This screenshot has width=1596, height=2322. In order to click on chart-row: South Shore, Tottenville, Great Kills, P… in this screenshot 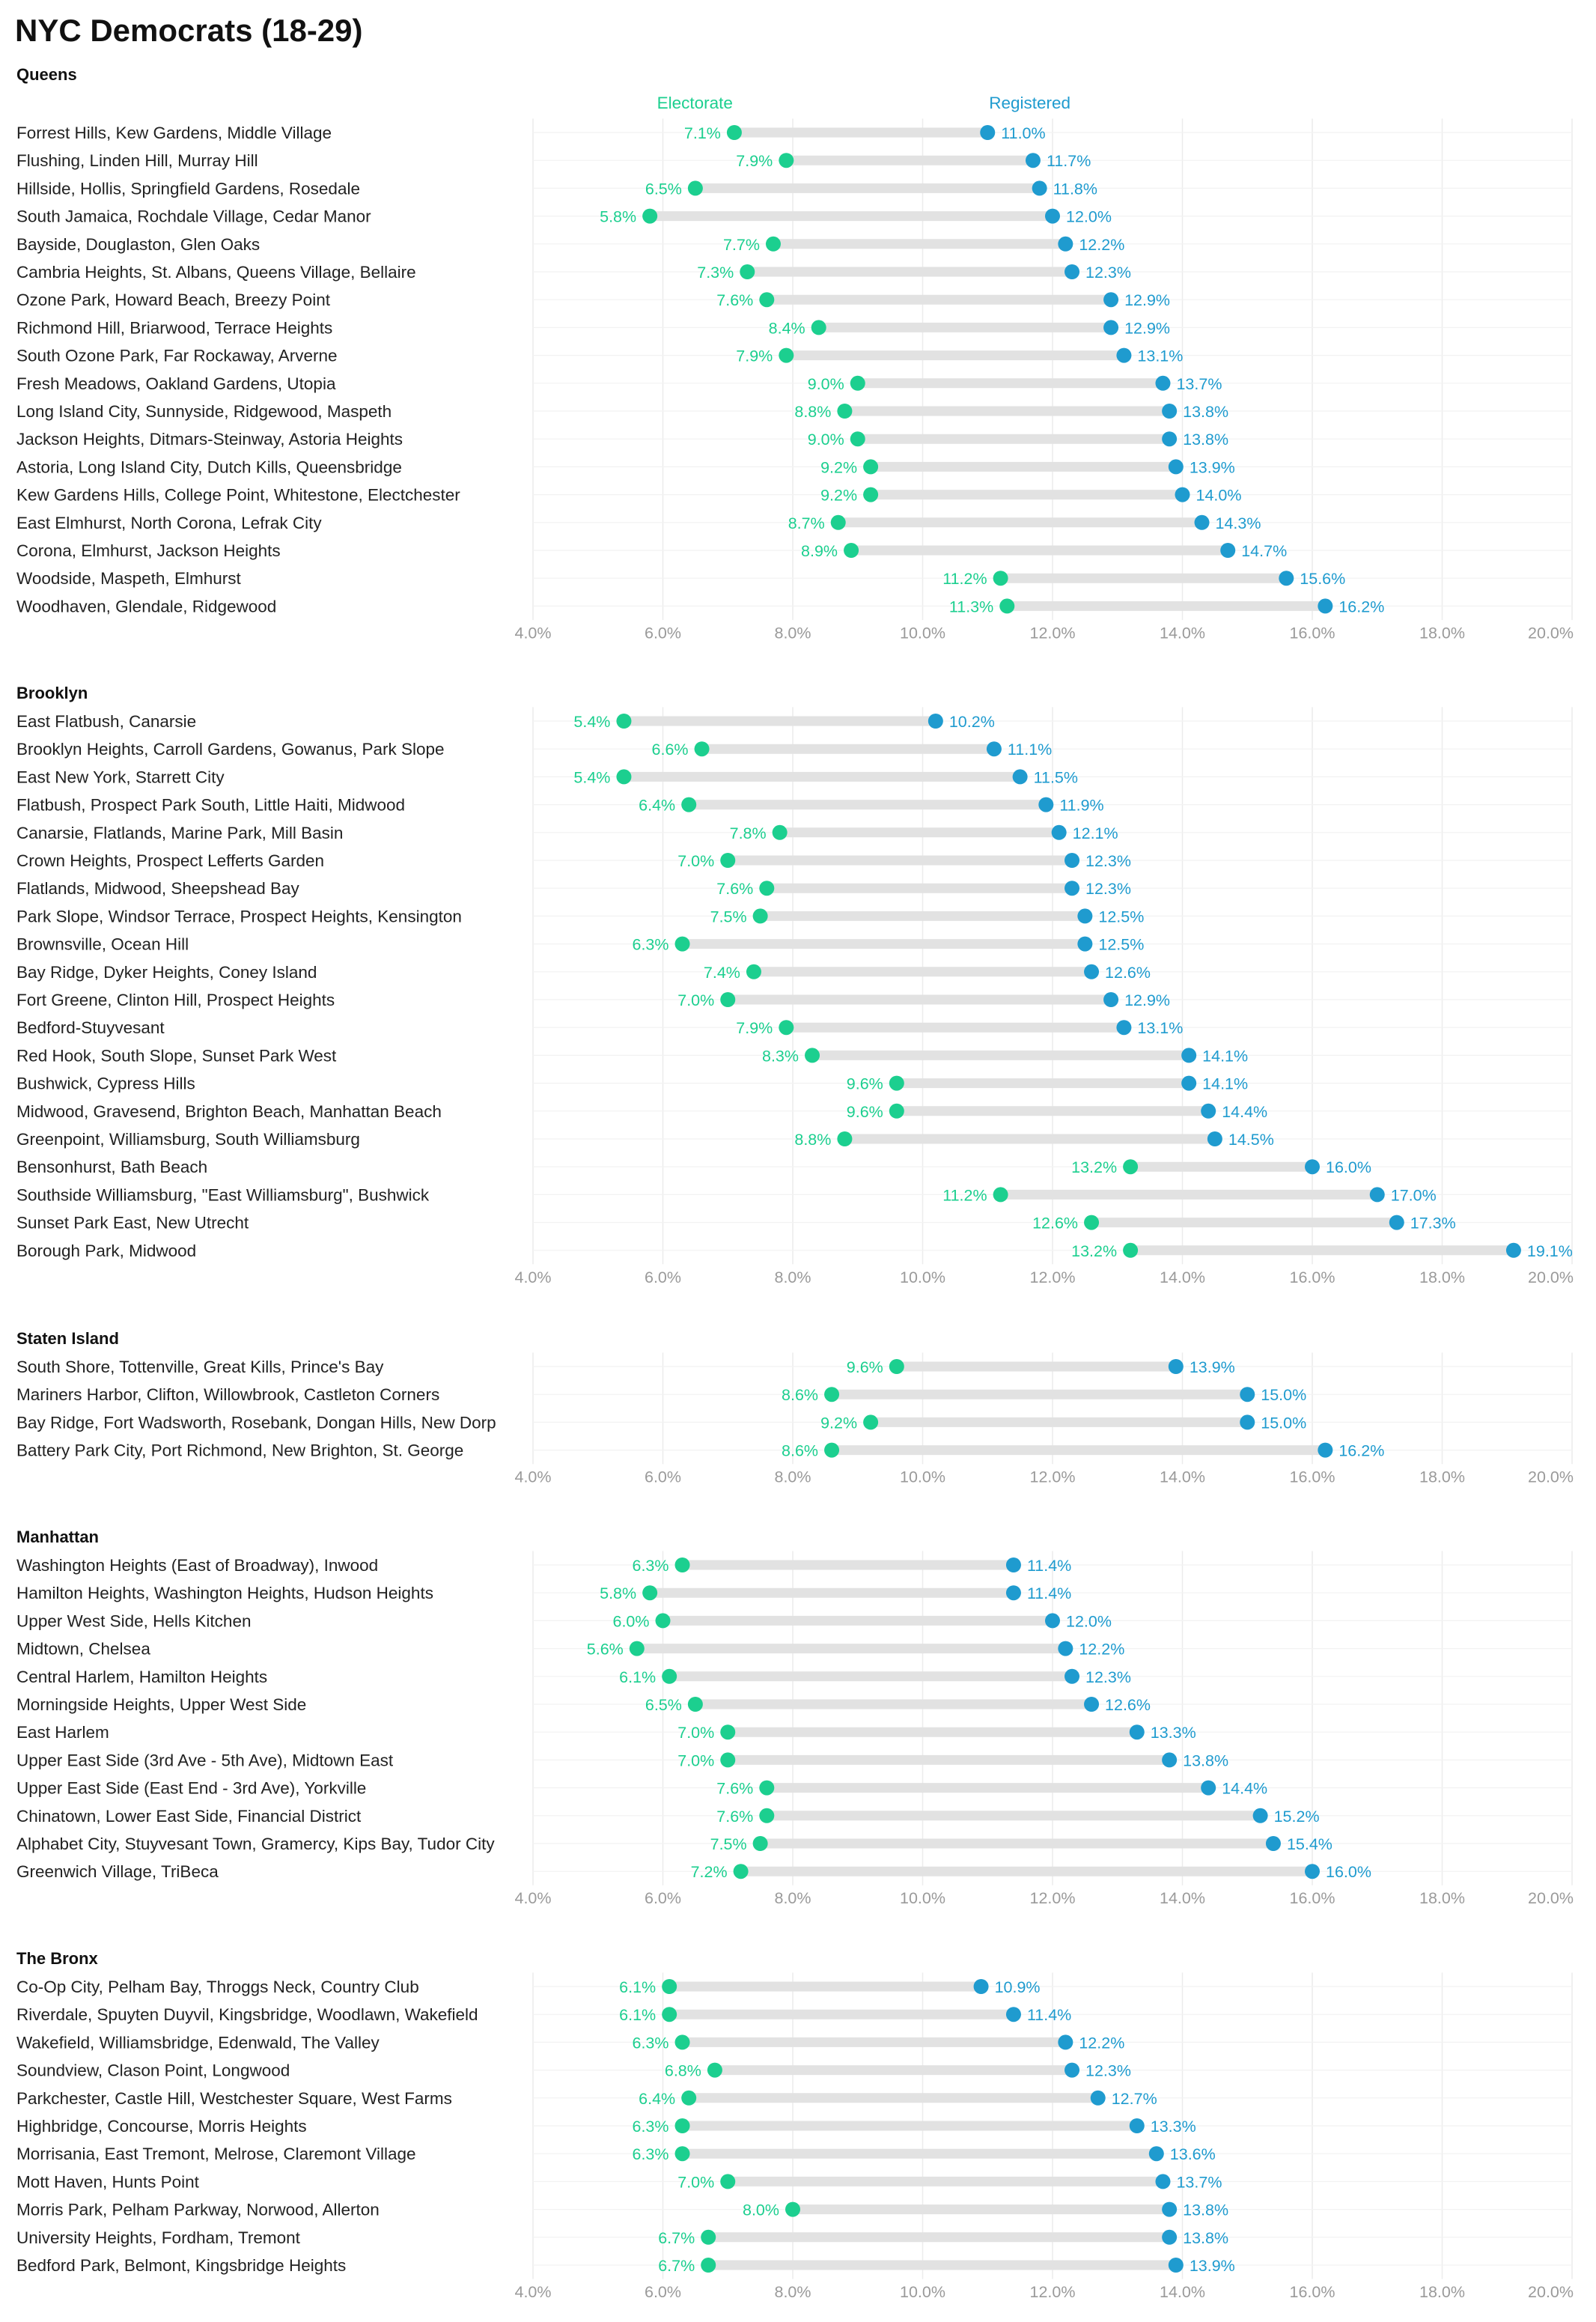, I will do `click(625, 1367)`.